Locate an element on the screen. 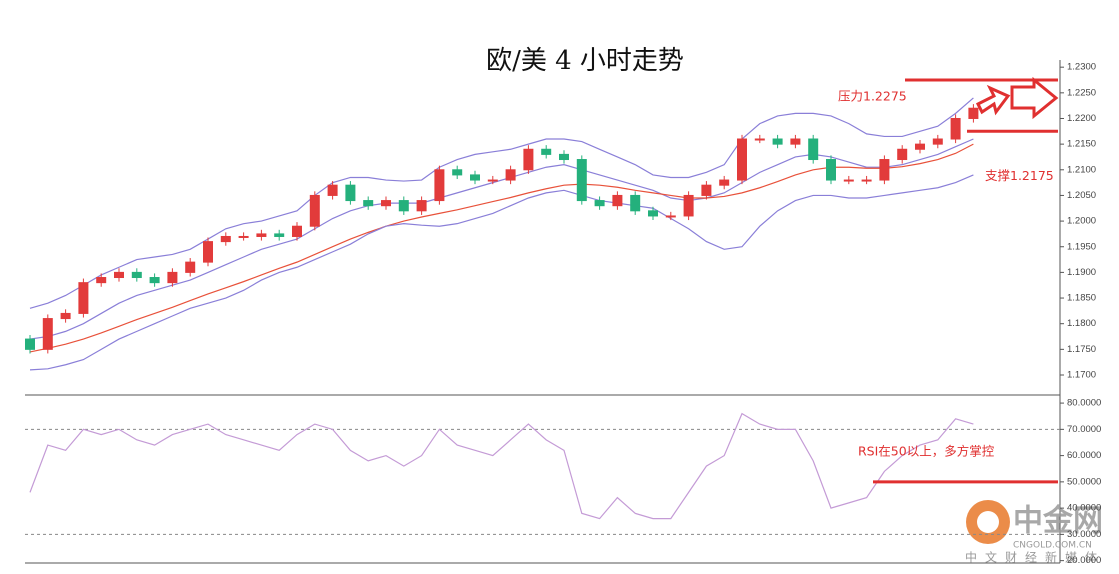 Image resolution: width=1119 pixels, height=574 pixels. y-tick-label: 60.0000 is located at coordinates (1084, 455).